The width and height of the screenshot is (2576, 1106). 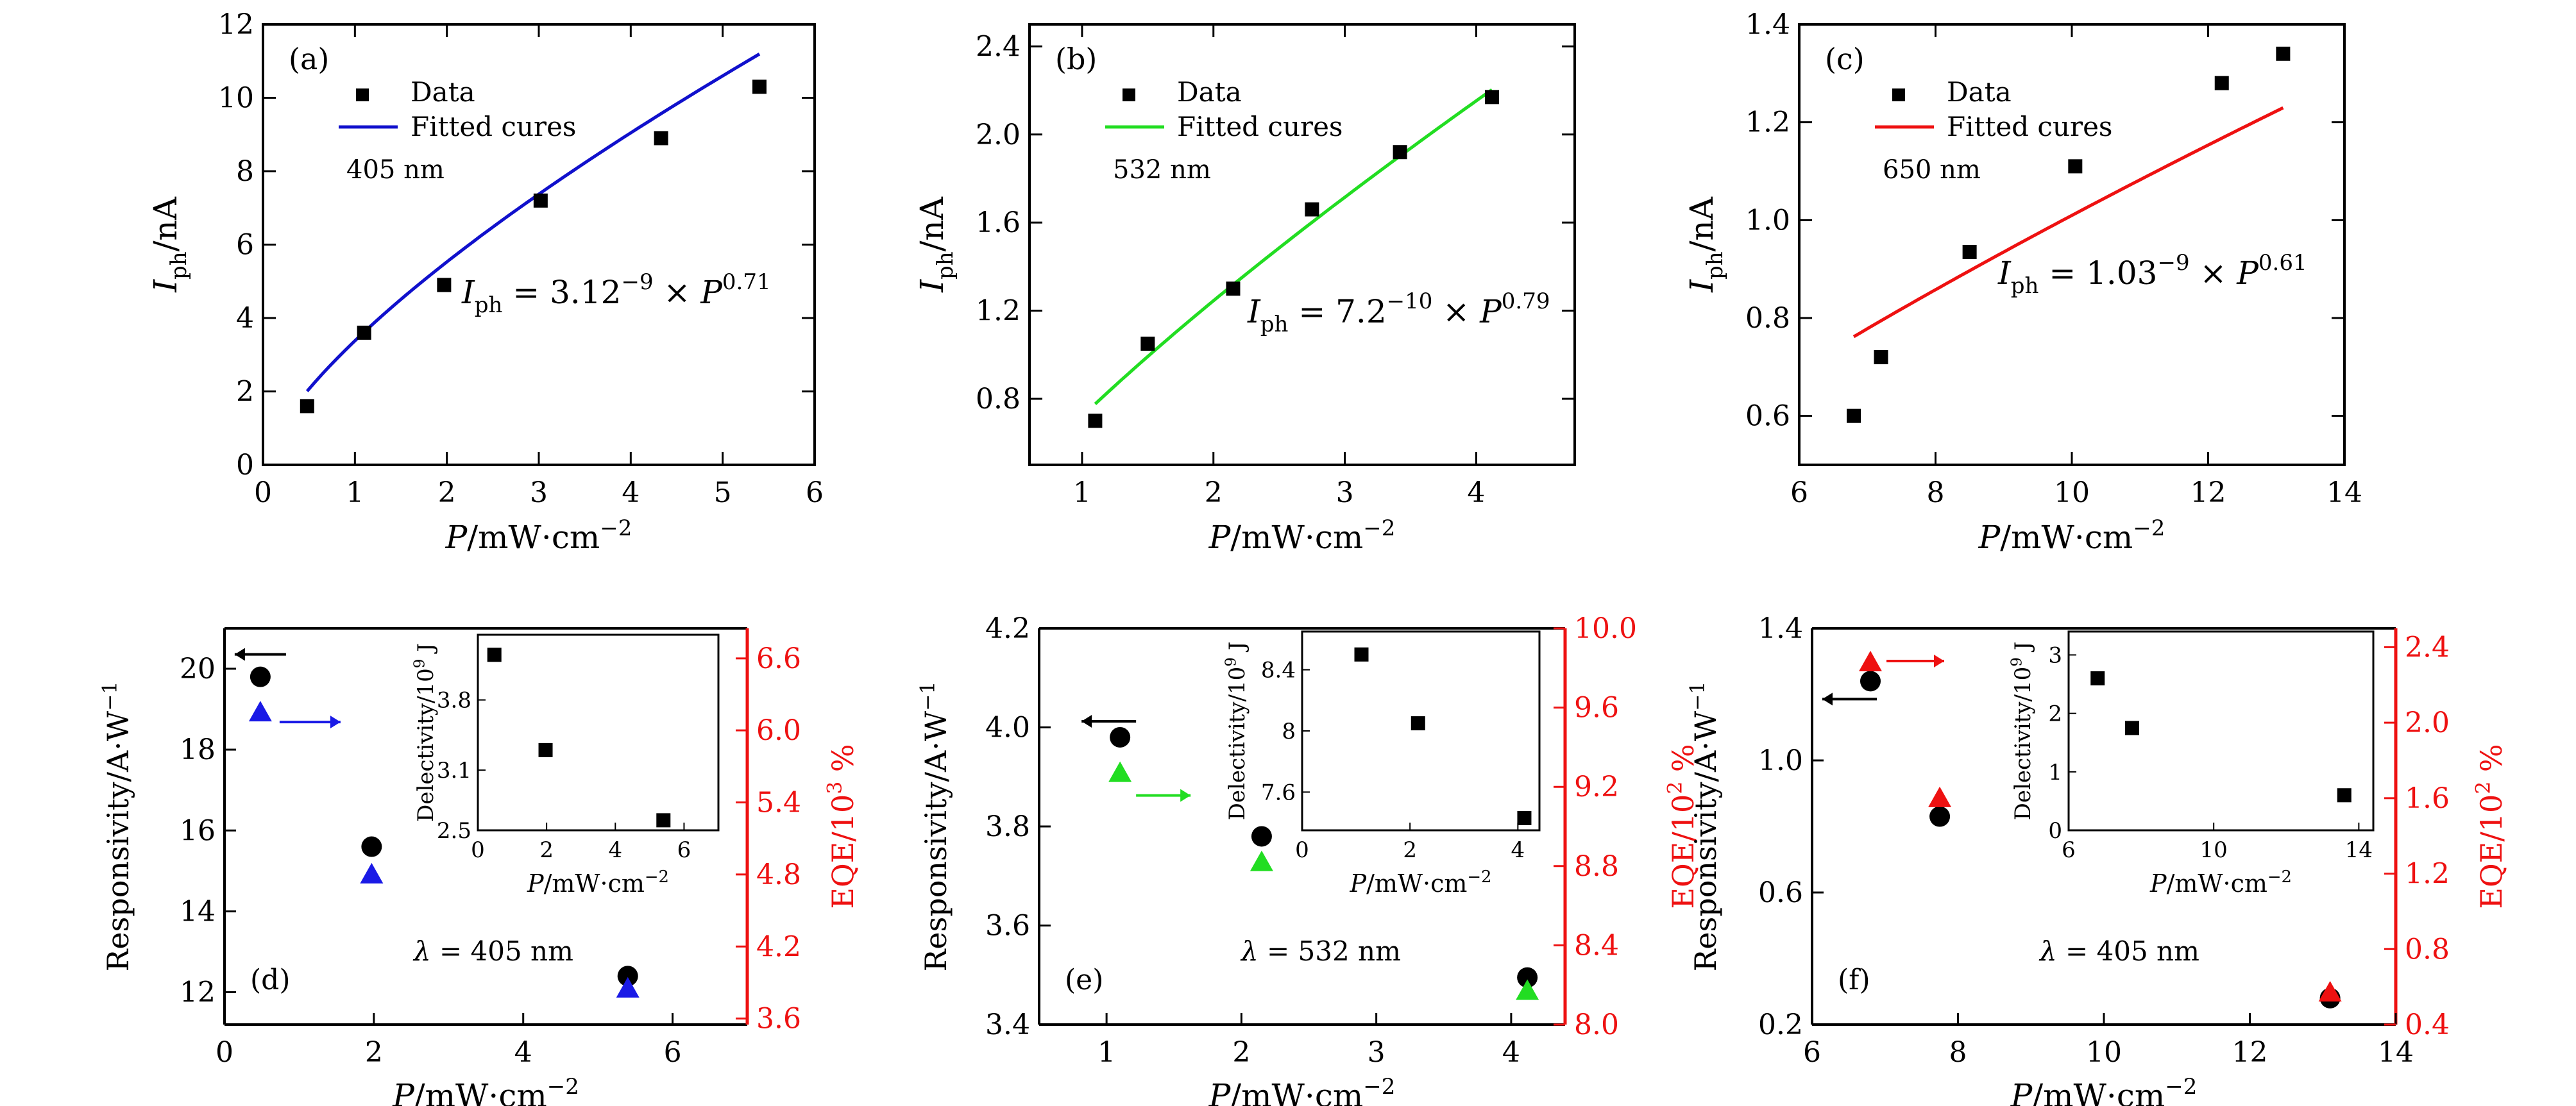 What do you see at coordinates (1289, 731) in the screenshot?
I see `inset-y-tick-label: 8` at bounding box center [1289, 731].